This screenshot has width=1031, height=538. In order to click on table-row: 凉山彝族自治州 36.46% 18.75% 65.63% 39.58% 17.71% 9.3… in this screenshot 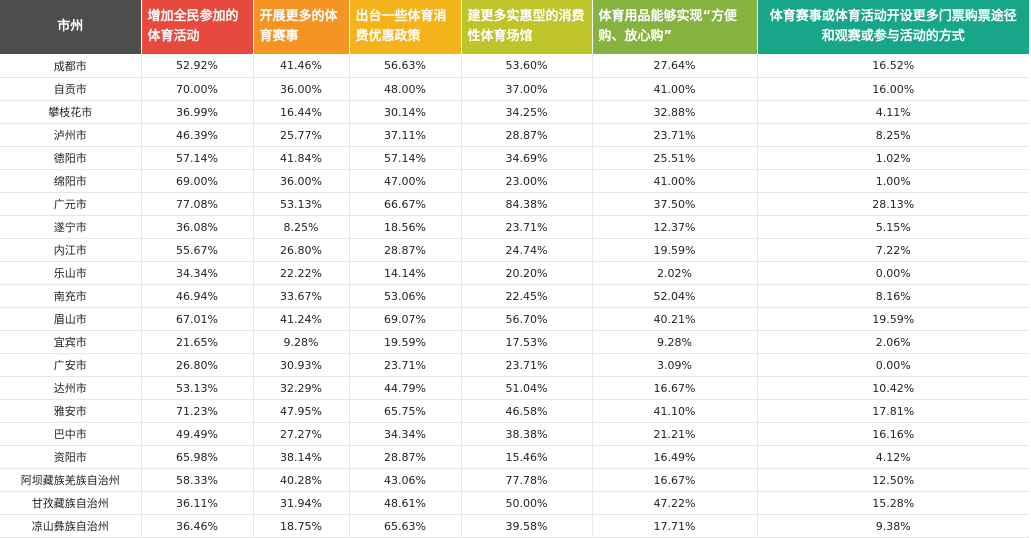, I will do `click(514, 526)`.